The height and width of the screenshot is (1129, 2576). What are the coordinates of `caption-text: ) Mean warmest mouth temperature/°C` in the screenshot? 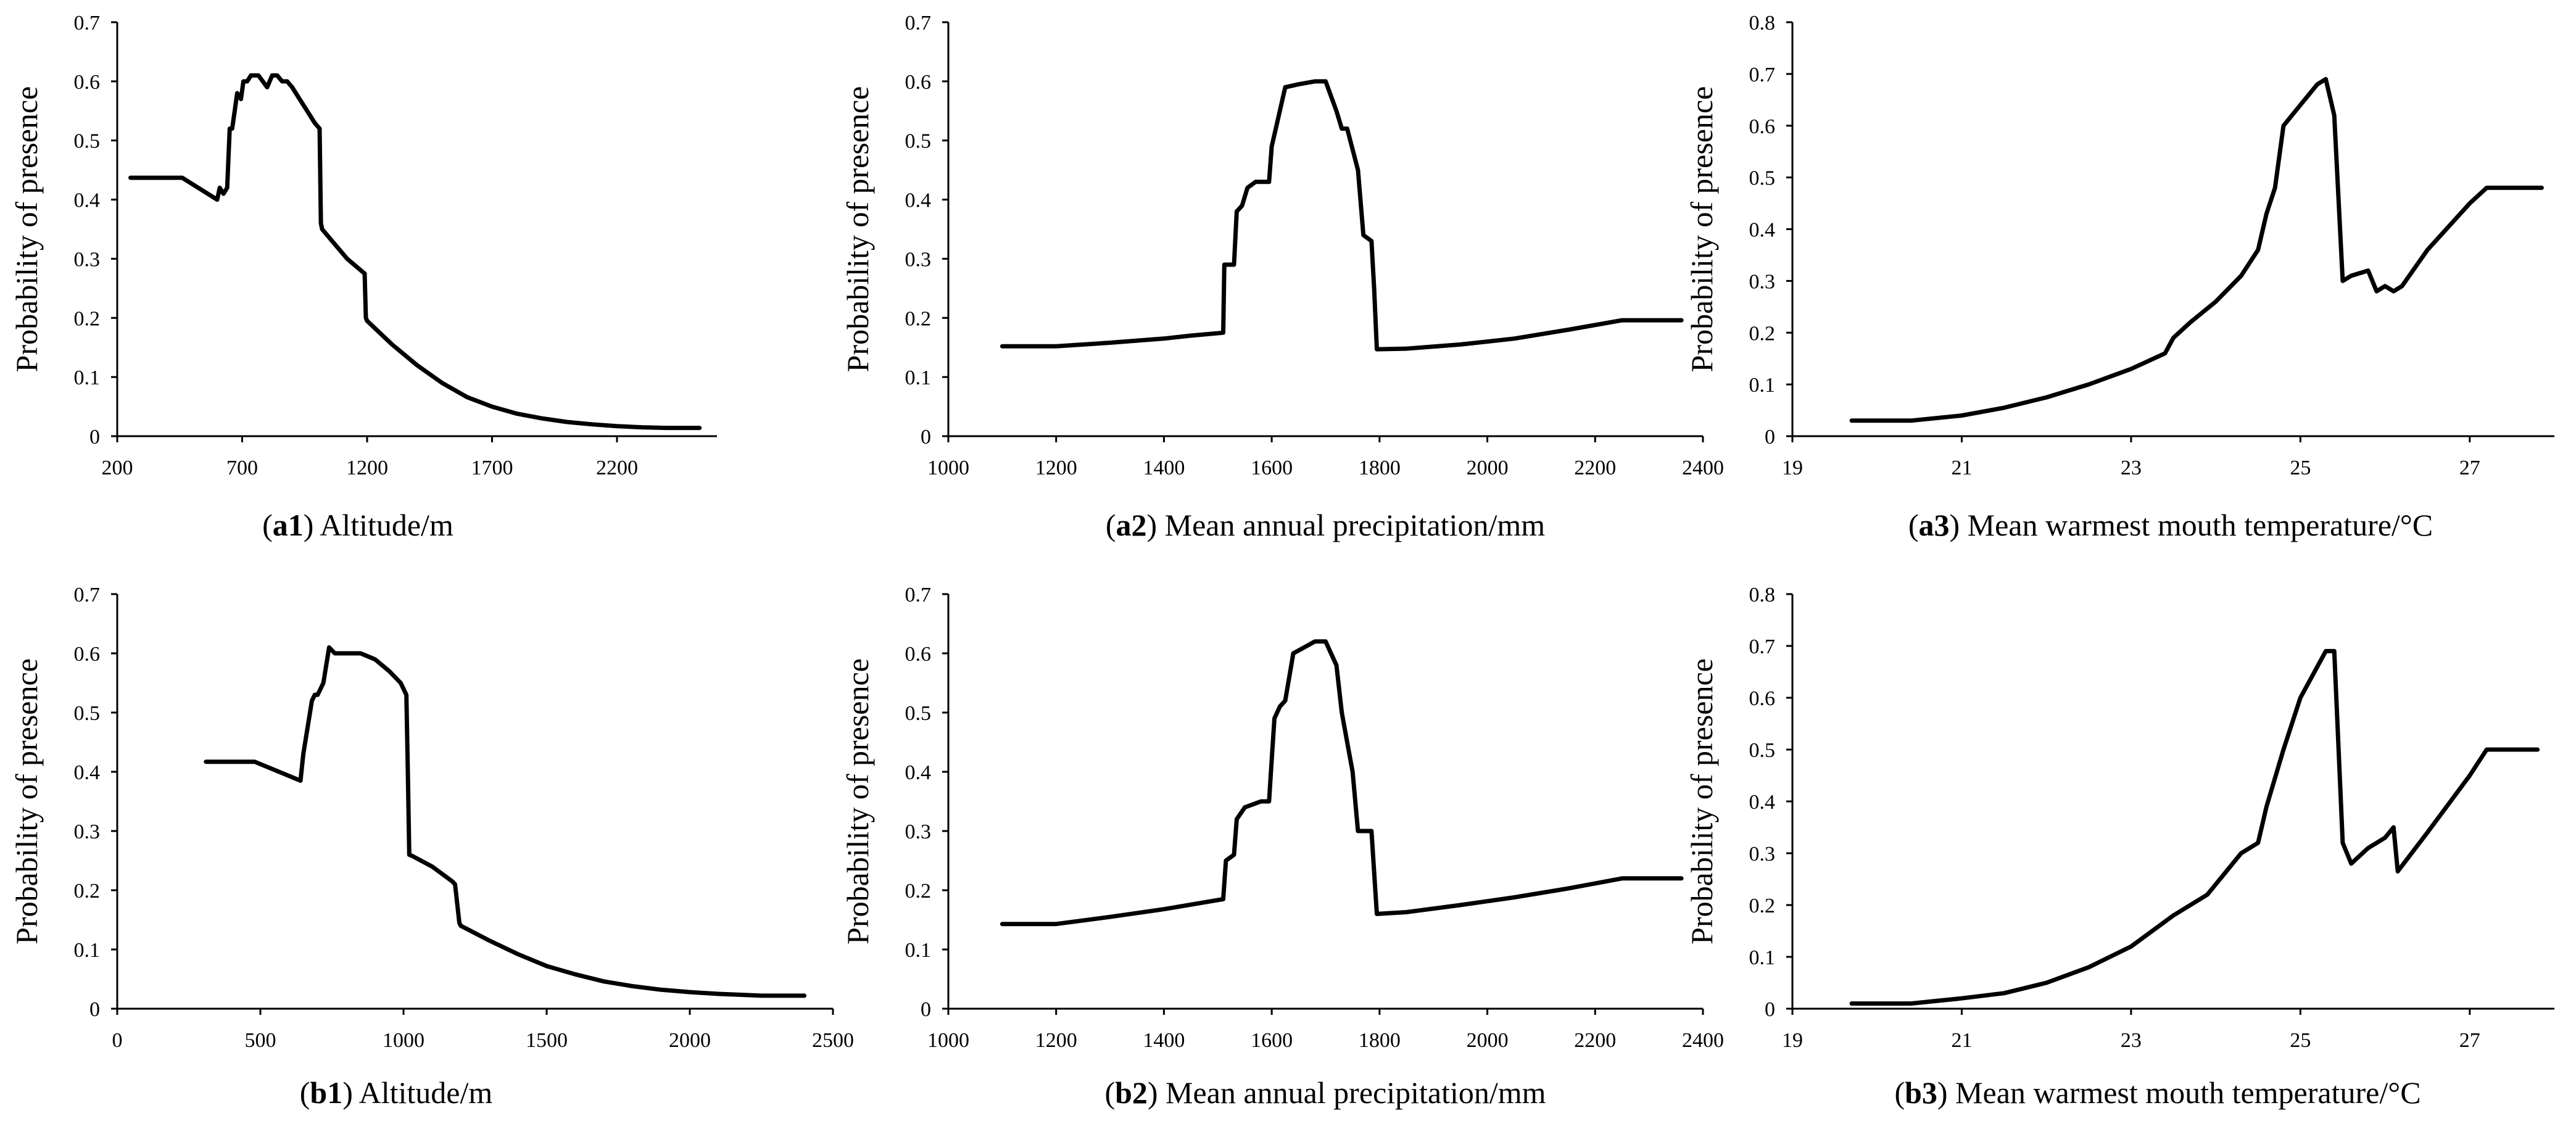 It's located at (2191, 525).